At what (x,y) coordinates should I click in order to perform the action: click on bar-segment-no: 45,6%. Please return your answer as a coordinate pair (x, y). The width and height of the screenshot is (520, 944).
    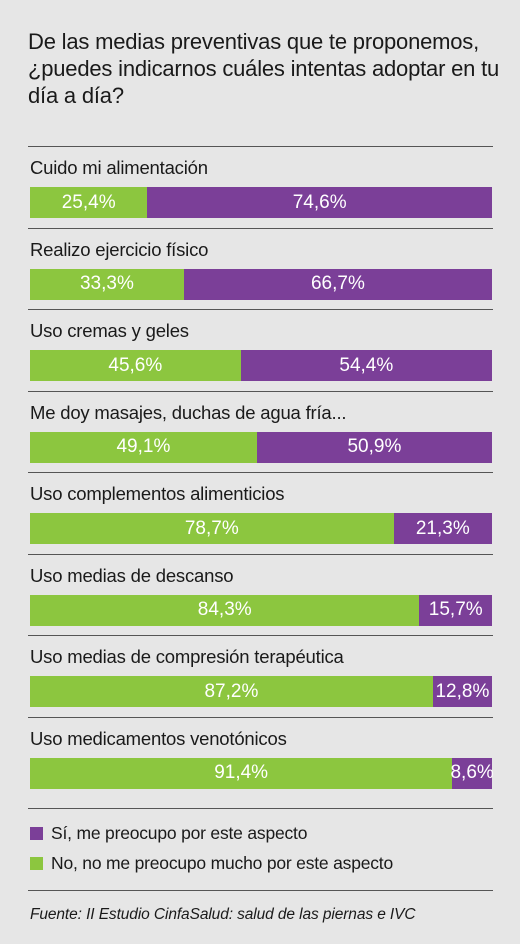
    Looking at the image, I should click on (135, 365).